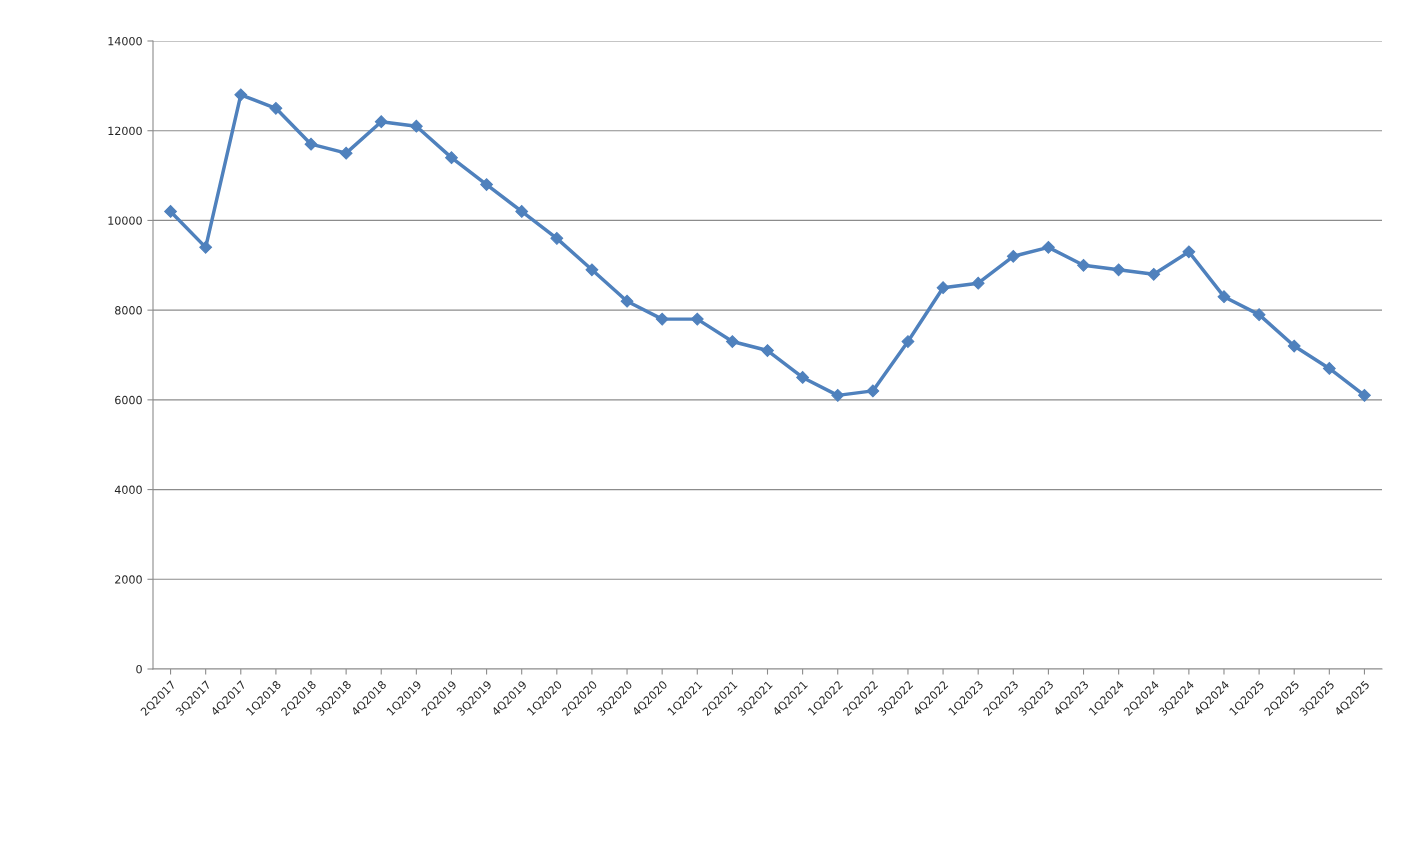 This screenshot has height=854, width=1422. Describe the element at coordinates (125, 220) in the screenshot. I see `y-tick-label: 10000` at that location.